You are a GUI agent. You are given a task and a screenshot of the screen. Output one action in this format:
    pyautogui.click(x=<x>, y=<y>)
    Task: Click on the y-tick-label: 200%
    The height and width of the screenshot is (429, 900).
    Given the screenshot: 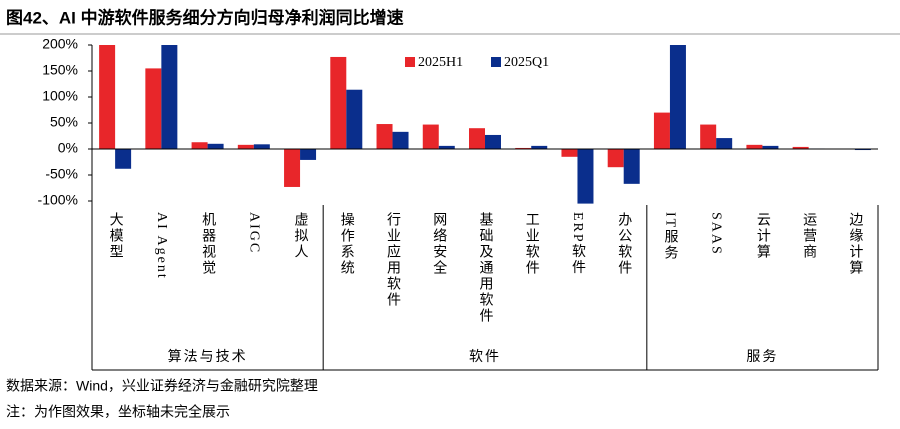 What is the action you would take?
    pyautogui.click(x=60, y=44)
    